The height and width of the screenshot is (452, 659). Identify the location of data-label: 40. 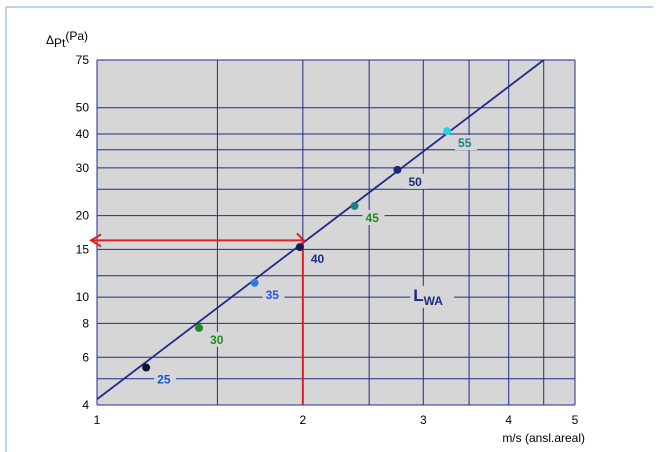
(318, 259).